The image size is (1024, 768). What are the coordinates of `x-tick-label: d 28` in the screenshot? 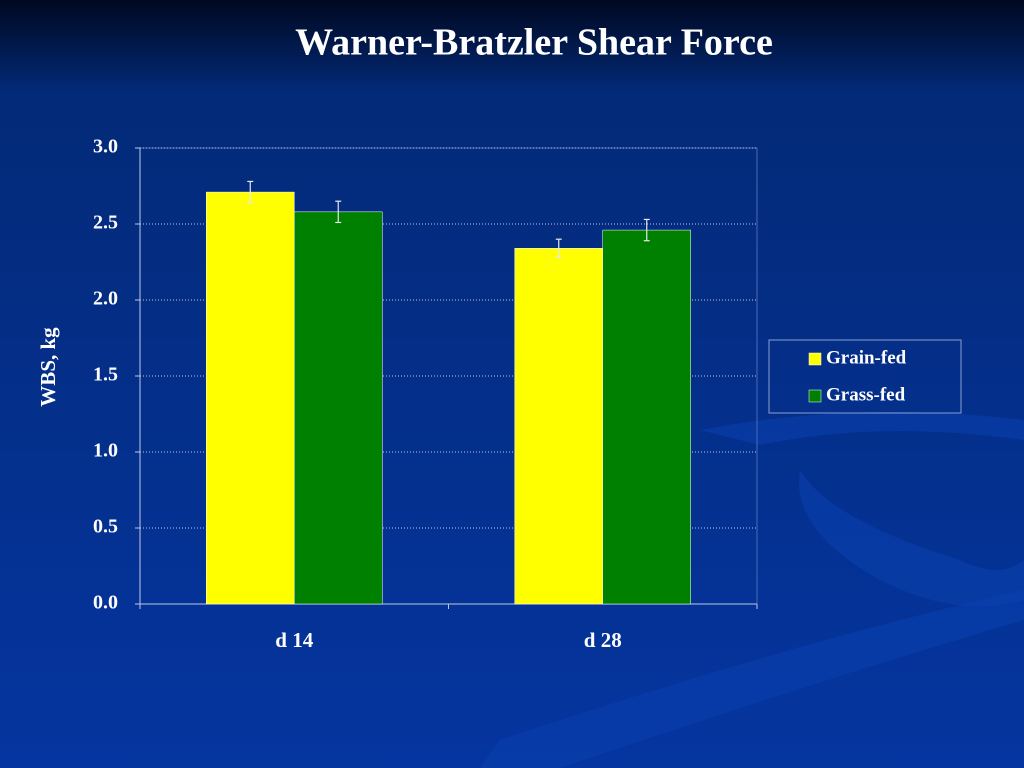 It's located at (603, 640).